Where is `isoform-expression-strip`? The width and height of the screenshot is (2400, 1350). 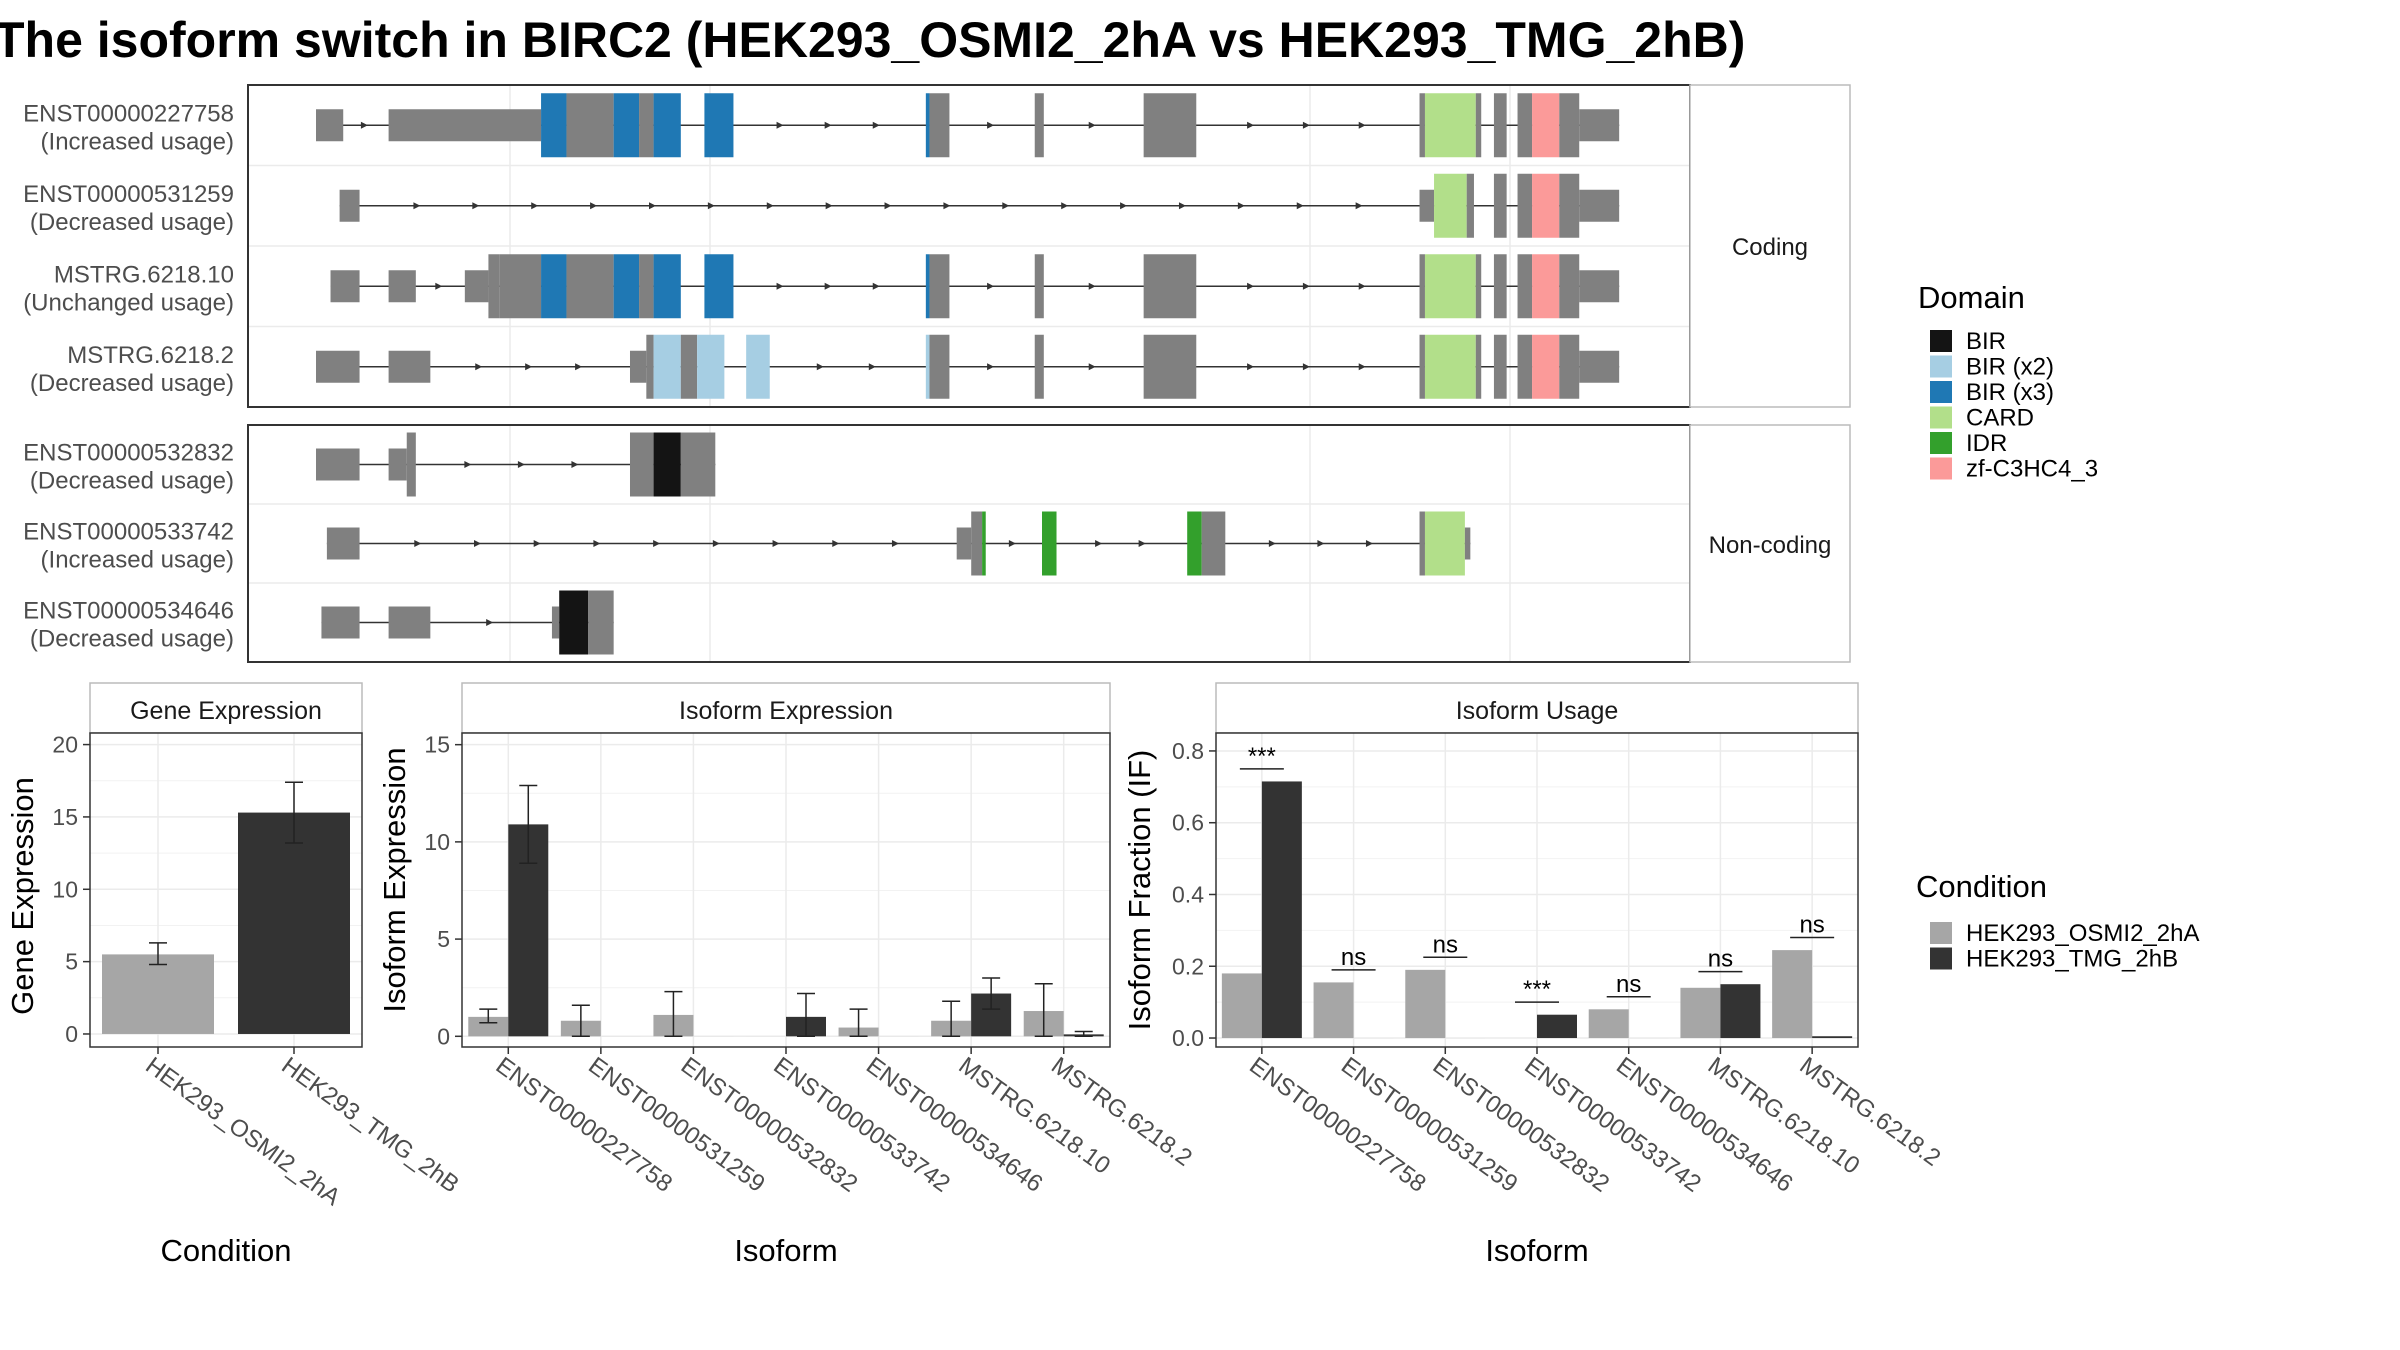
isoform-expression-strip is located at coordinates (786, 708).